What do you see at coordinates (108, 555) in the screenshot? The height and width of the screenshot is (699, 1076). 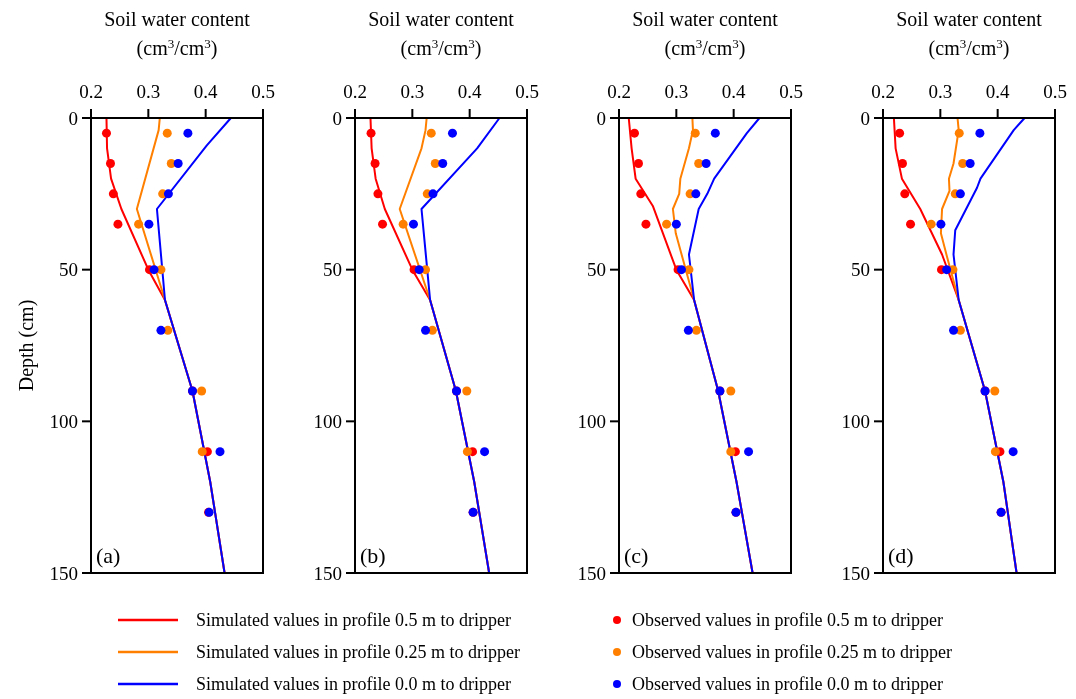 I see `annotation: (a)` at bounding box center [108, 555].